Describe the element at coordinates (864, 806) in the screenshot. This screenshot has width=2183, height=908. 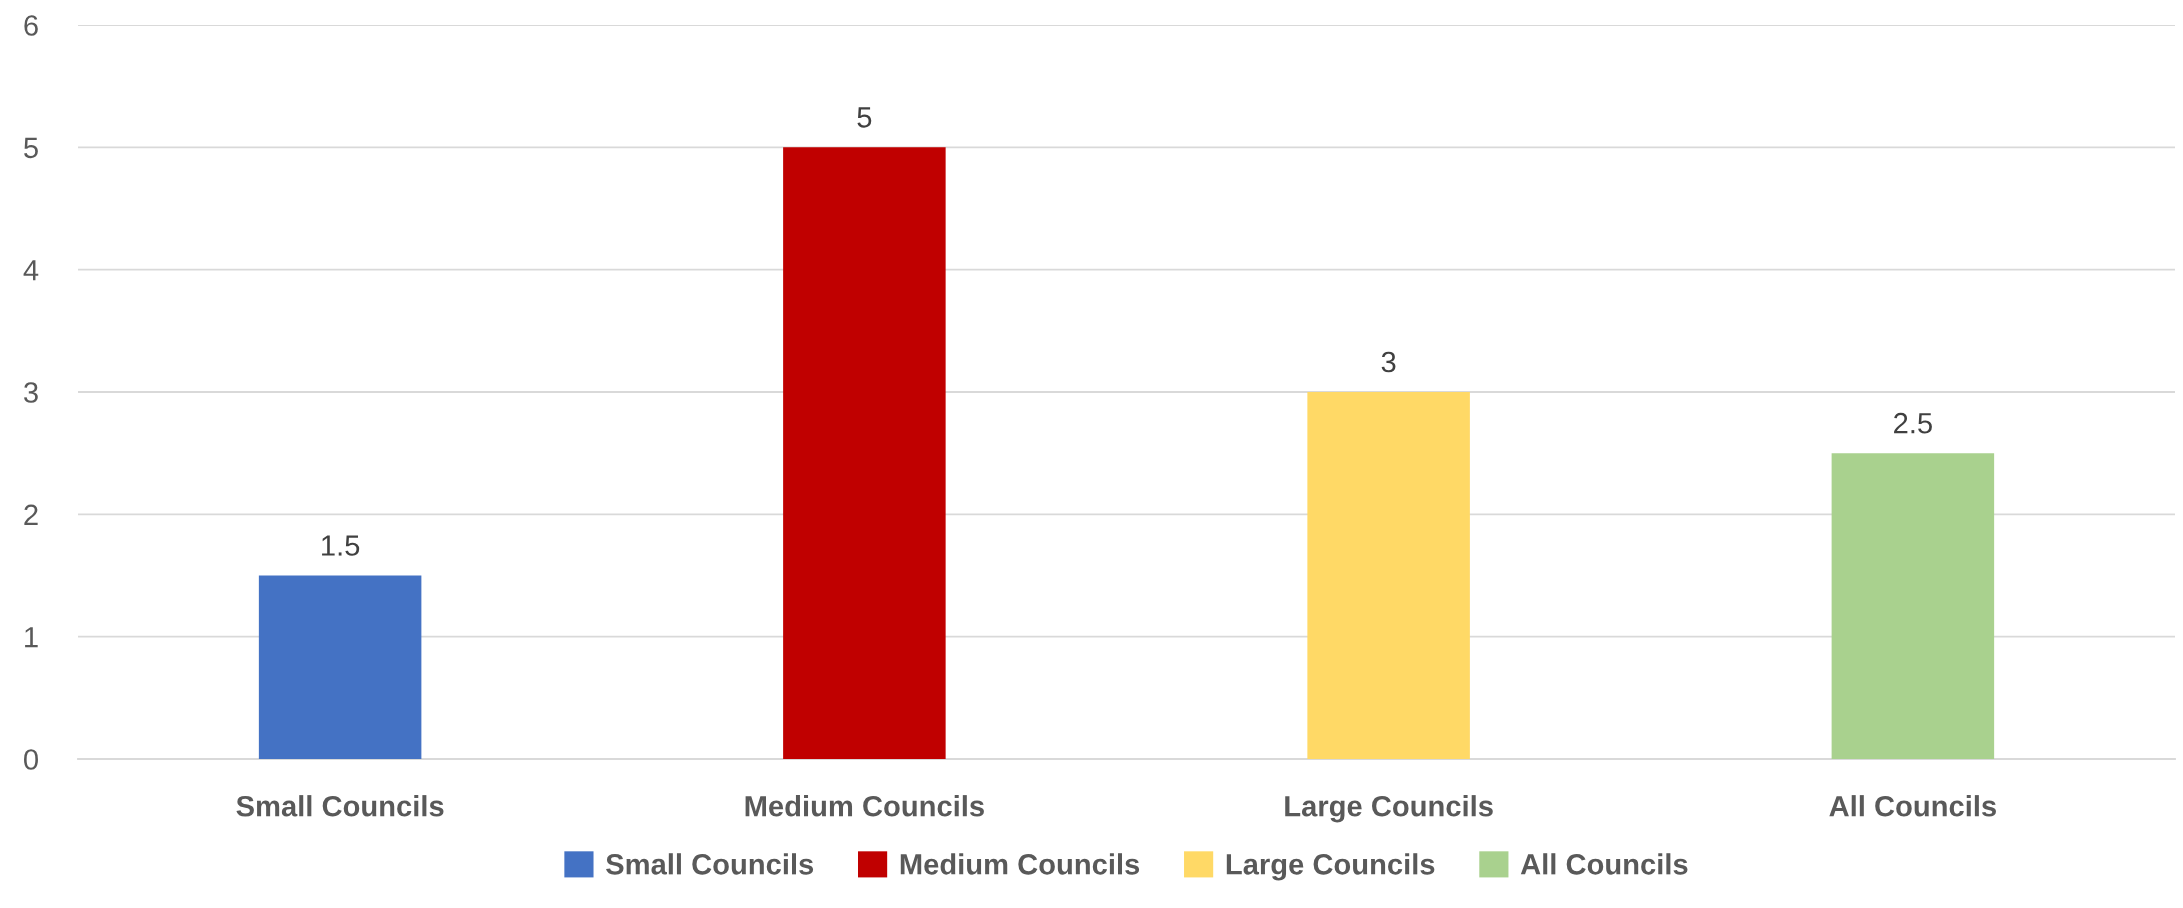
I see `x-tick-label: Medium Councils` at that location.